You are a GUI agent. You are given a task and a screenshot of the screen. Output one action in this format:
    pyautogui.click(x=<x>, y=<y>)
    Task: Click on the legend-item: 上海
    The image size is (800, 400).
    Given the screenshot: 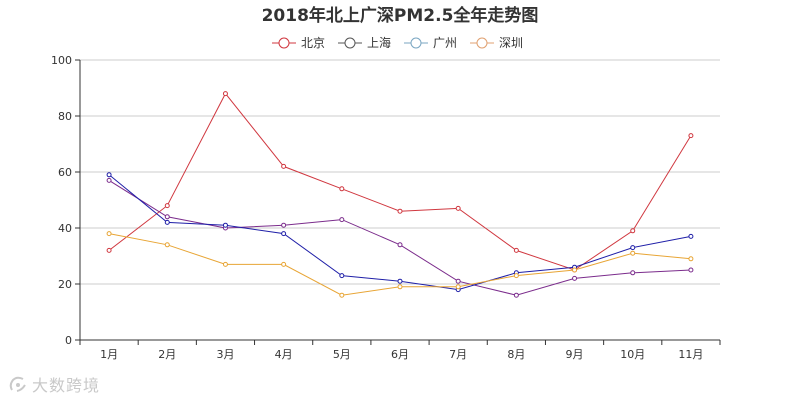 What is the action you would take?
    pyautogui.click(x=364, y=42)
    